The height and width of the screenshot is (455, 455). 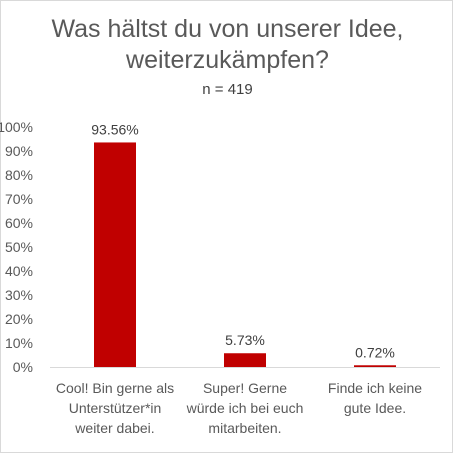 I want to click on y-tick-label: 20%, so click(x=19, y=319).